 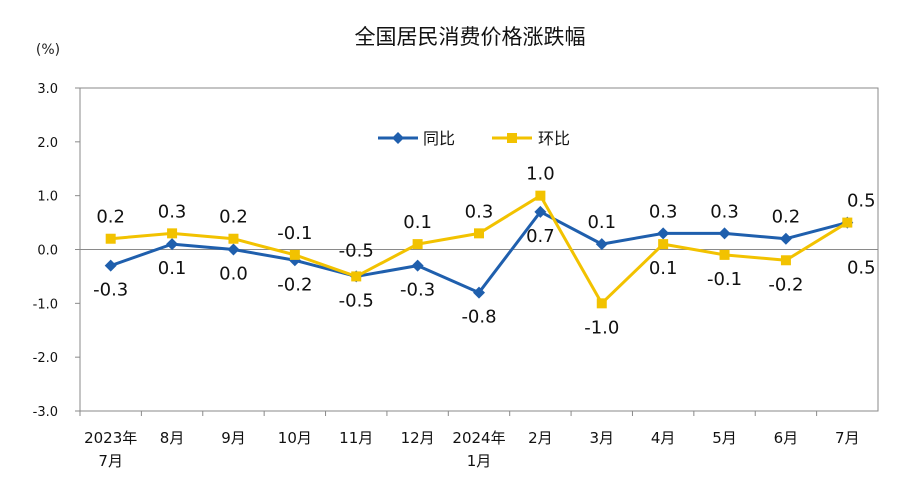 What do you see at coordinates (786, 438) in the screenshot?
I see `x-tick-label: 6月` at bounding box center [786, 438].